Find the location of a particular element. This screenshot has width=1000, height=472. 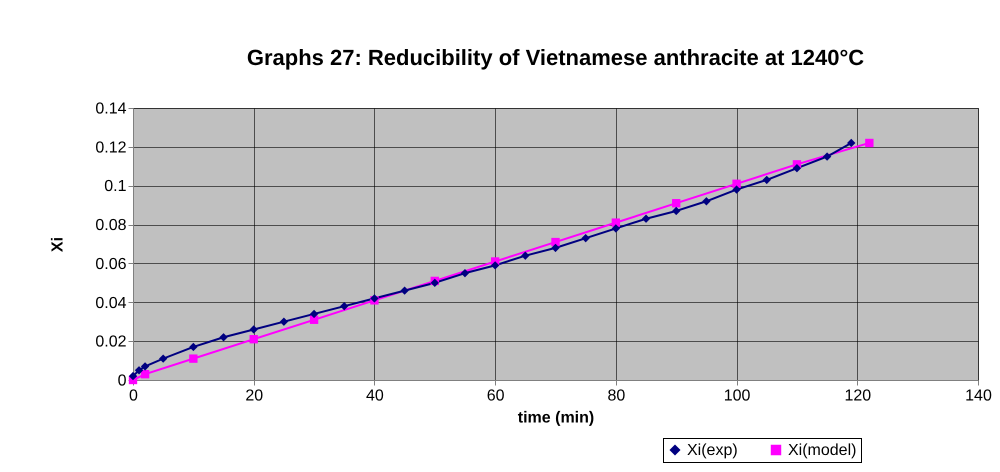

legend-label: Xi(model) is located at coordinates (822, 450).